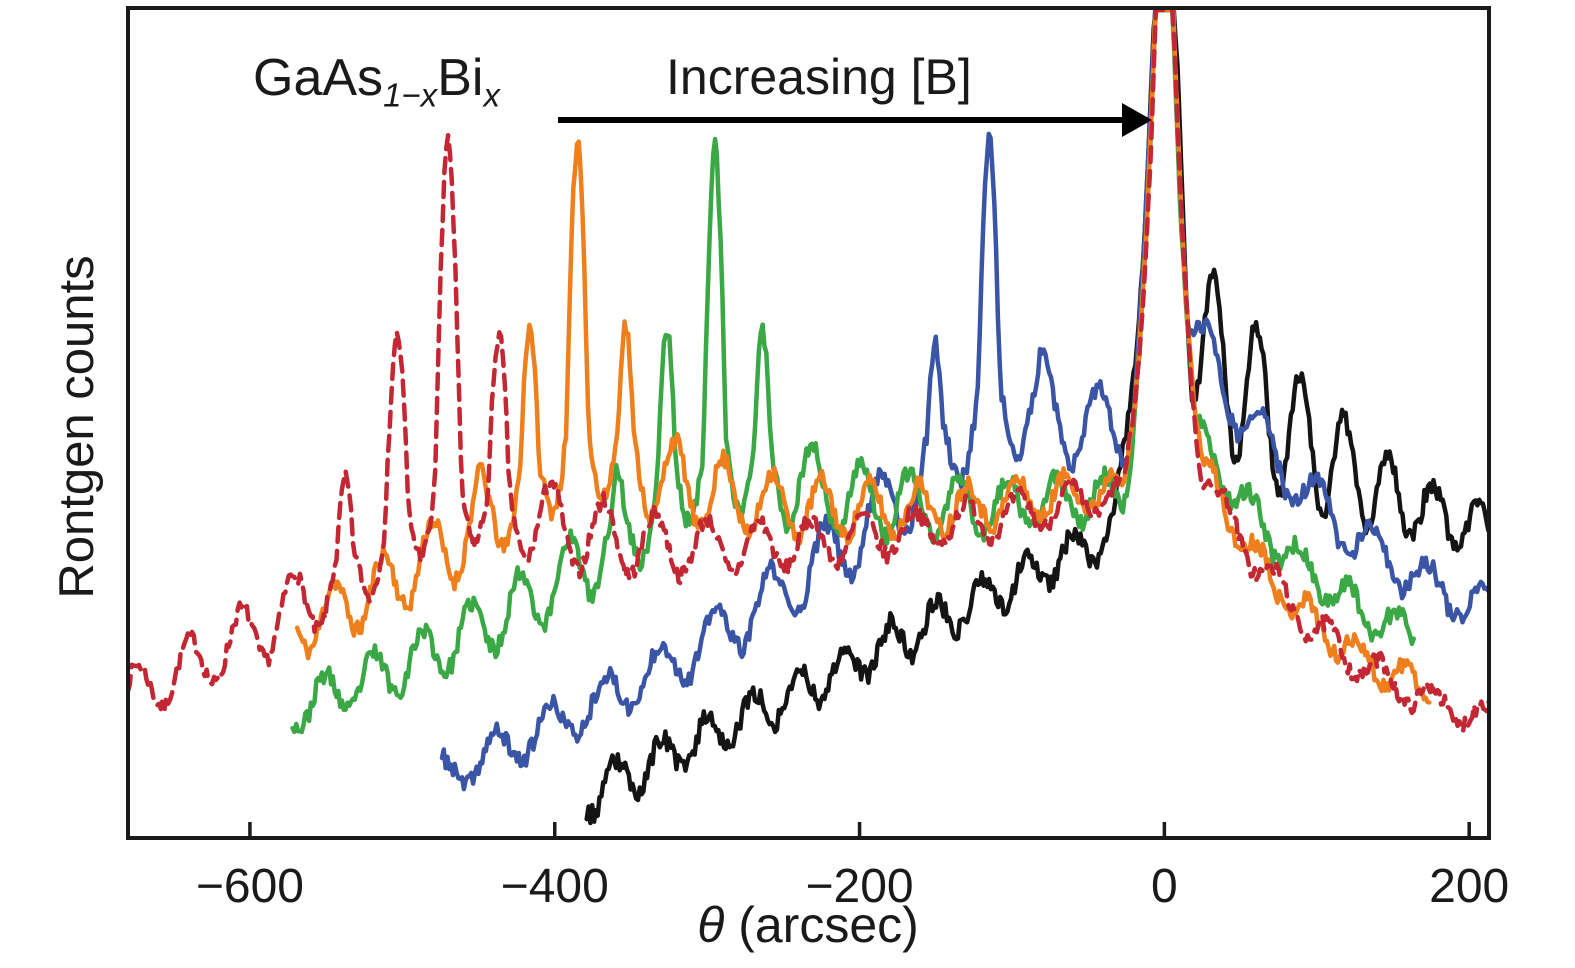 This screenshot has width=1575, height=968. I want to click on x-tick-label: 0, so click(1164, 886).